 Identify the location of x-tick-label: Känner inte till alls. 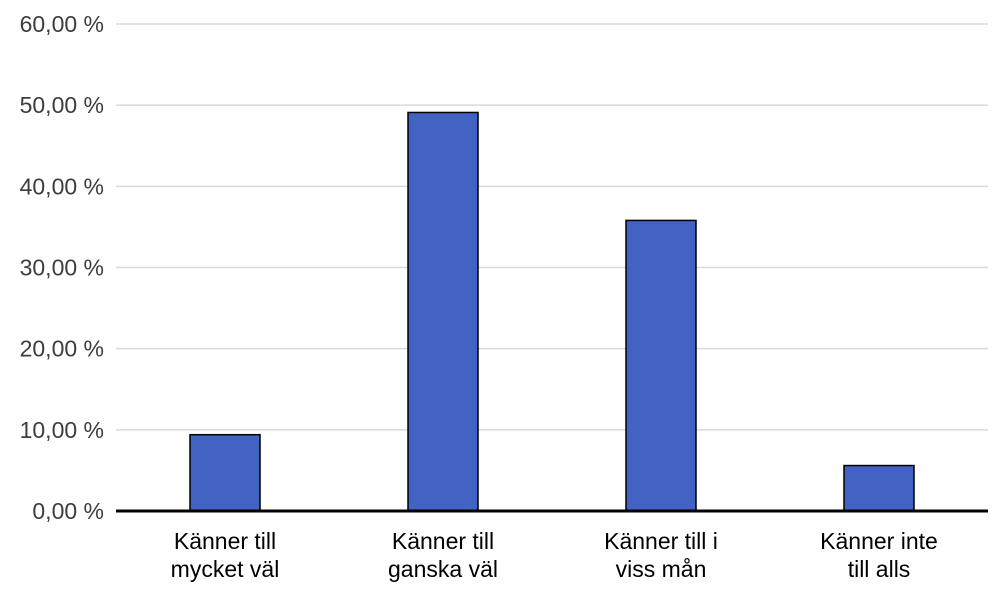
(879, 555).